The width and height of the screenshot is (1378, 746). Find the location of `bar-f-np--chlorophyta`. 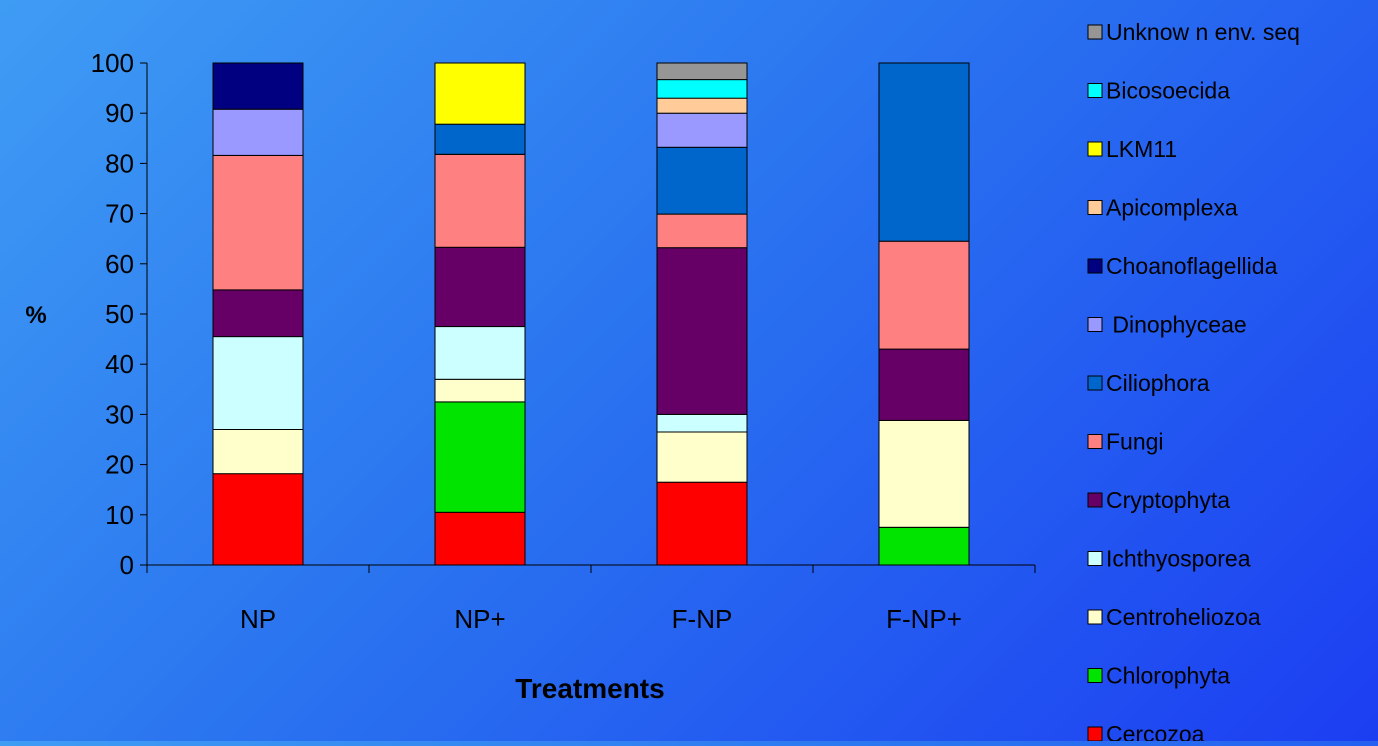

bar-f-np--chlorophyta is located at coordinates (924, 546).